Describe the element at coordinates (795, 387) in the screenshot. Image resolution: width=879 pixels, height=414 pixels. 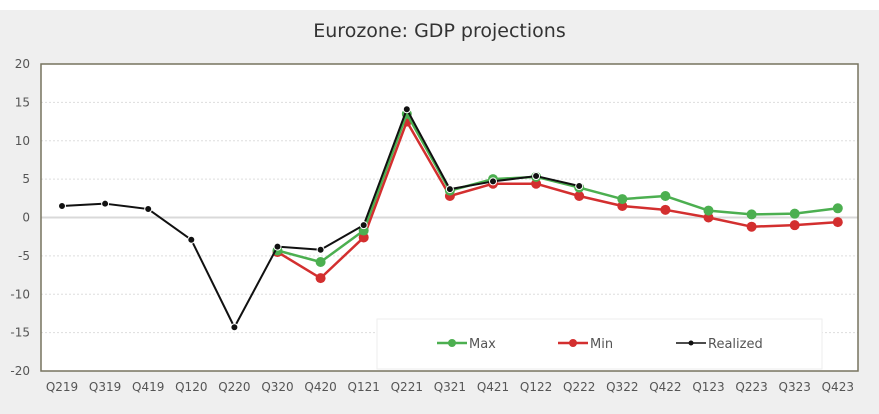
I see `x-tick-label: Q323` at that location.